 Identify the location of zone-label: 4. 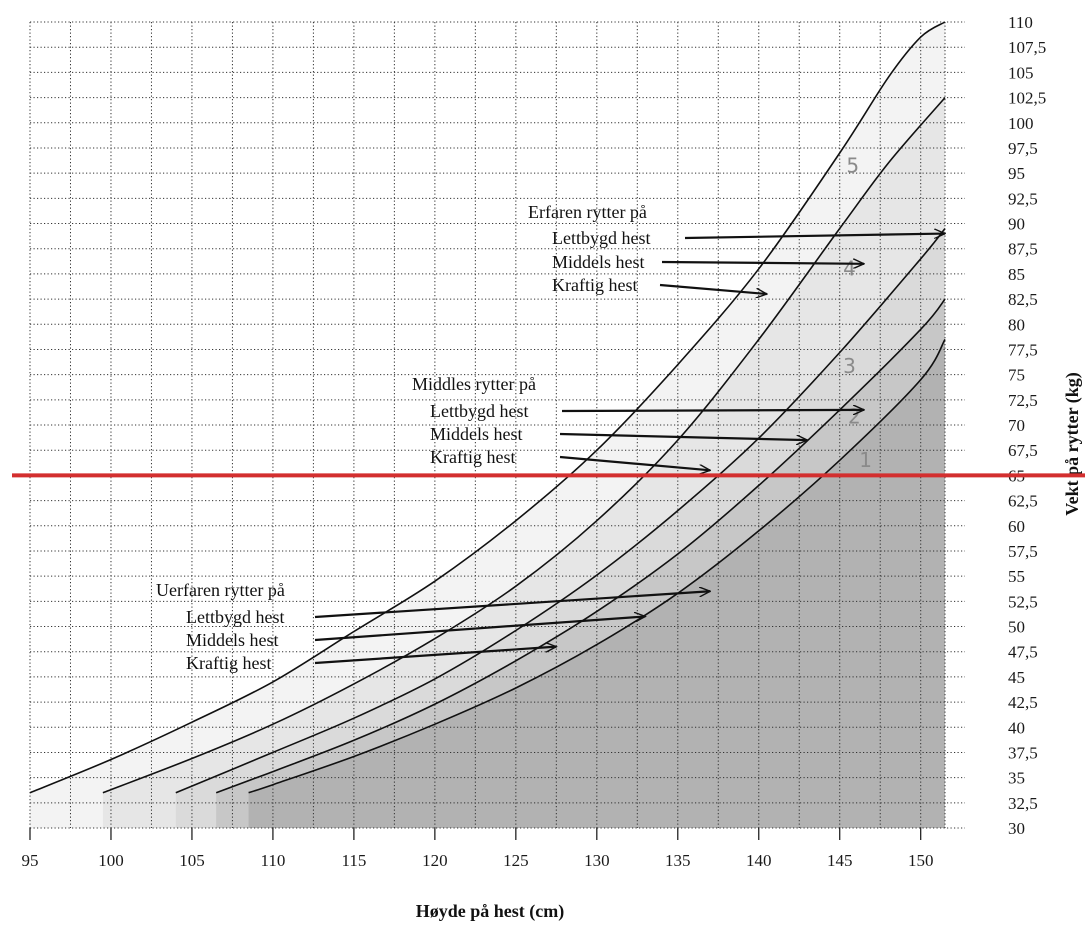
(849, 268).